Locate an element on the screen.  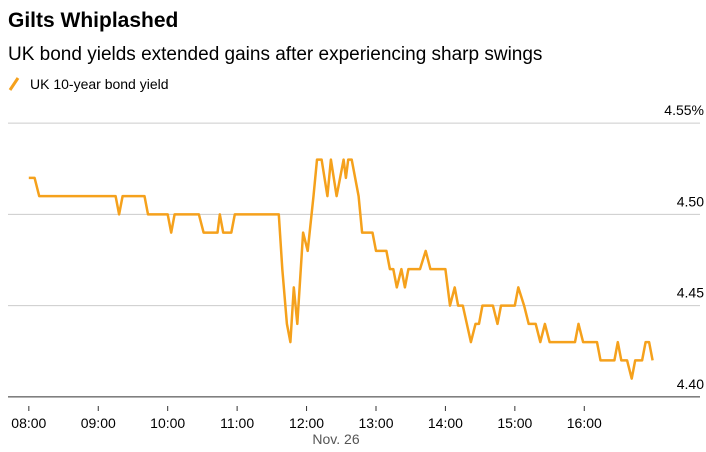
legend-swatch is located at coordinates (14, 84).